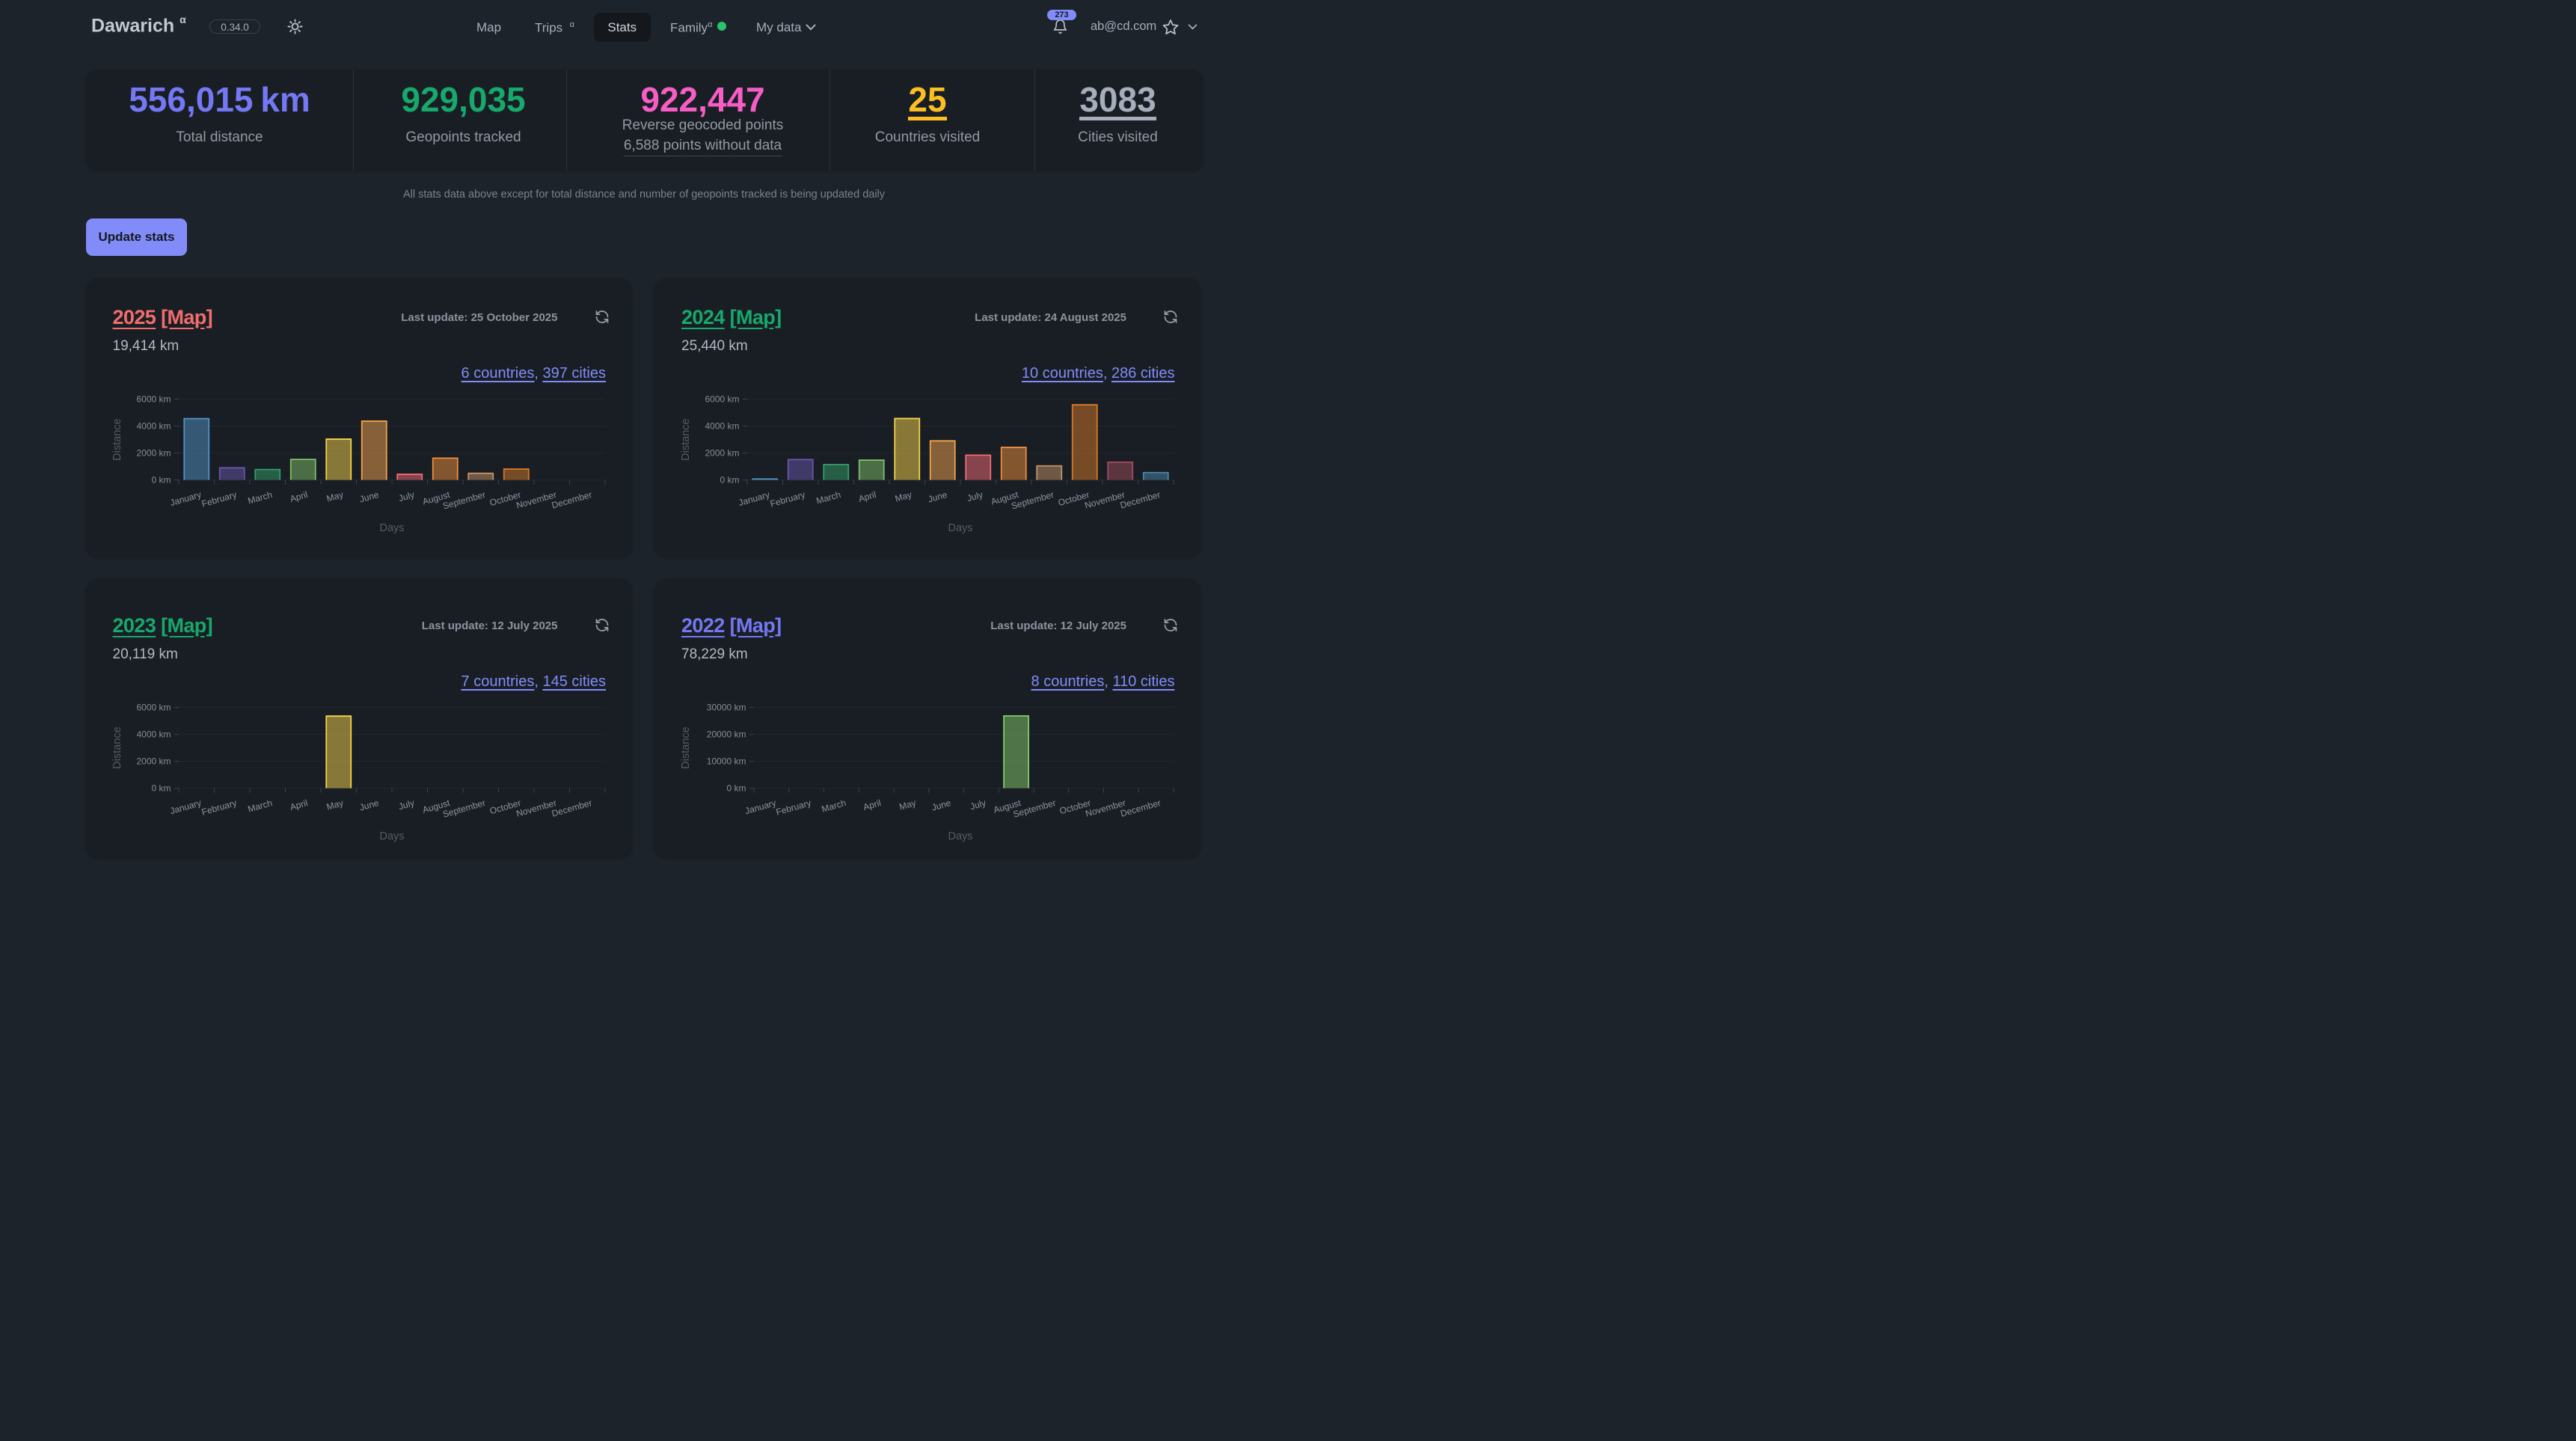 This screenshot has width=2576, height=1441. I want to click on svg-text: 30000 km, so click(726, 708).